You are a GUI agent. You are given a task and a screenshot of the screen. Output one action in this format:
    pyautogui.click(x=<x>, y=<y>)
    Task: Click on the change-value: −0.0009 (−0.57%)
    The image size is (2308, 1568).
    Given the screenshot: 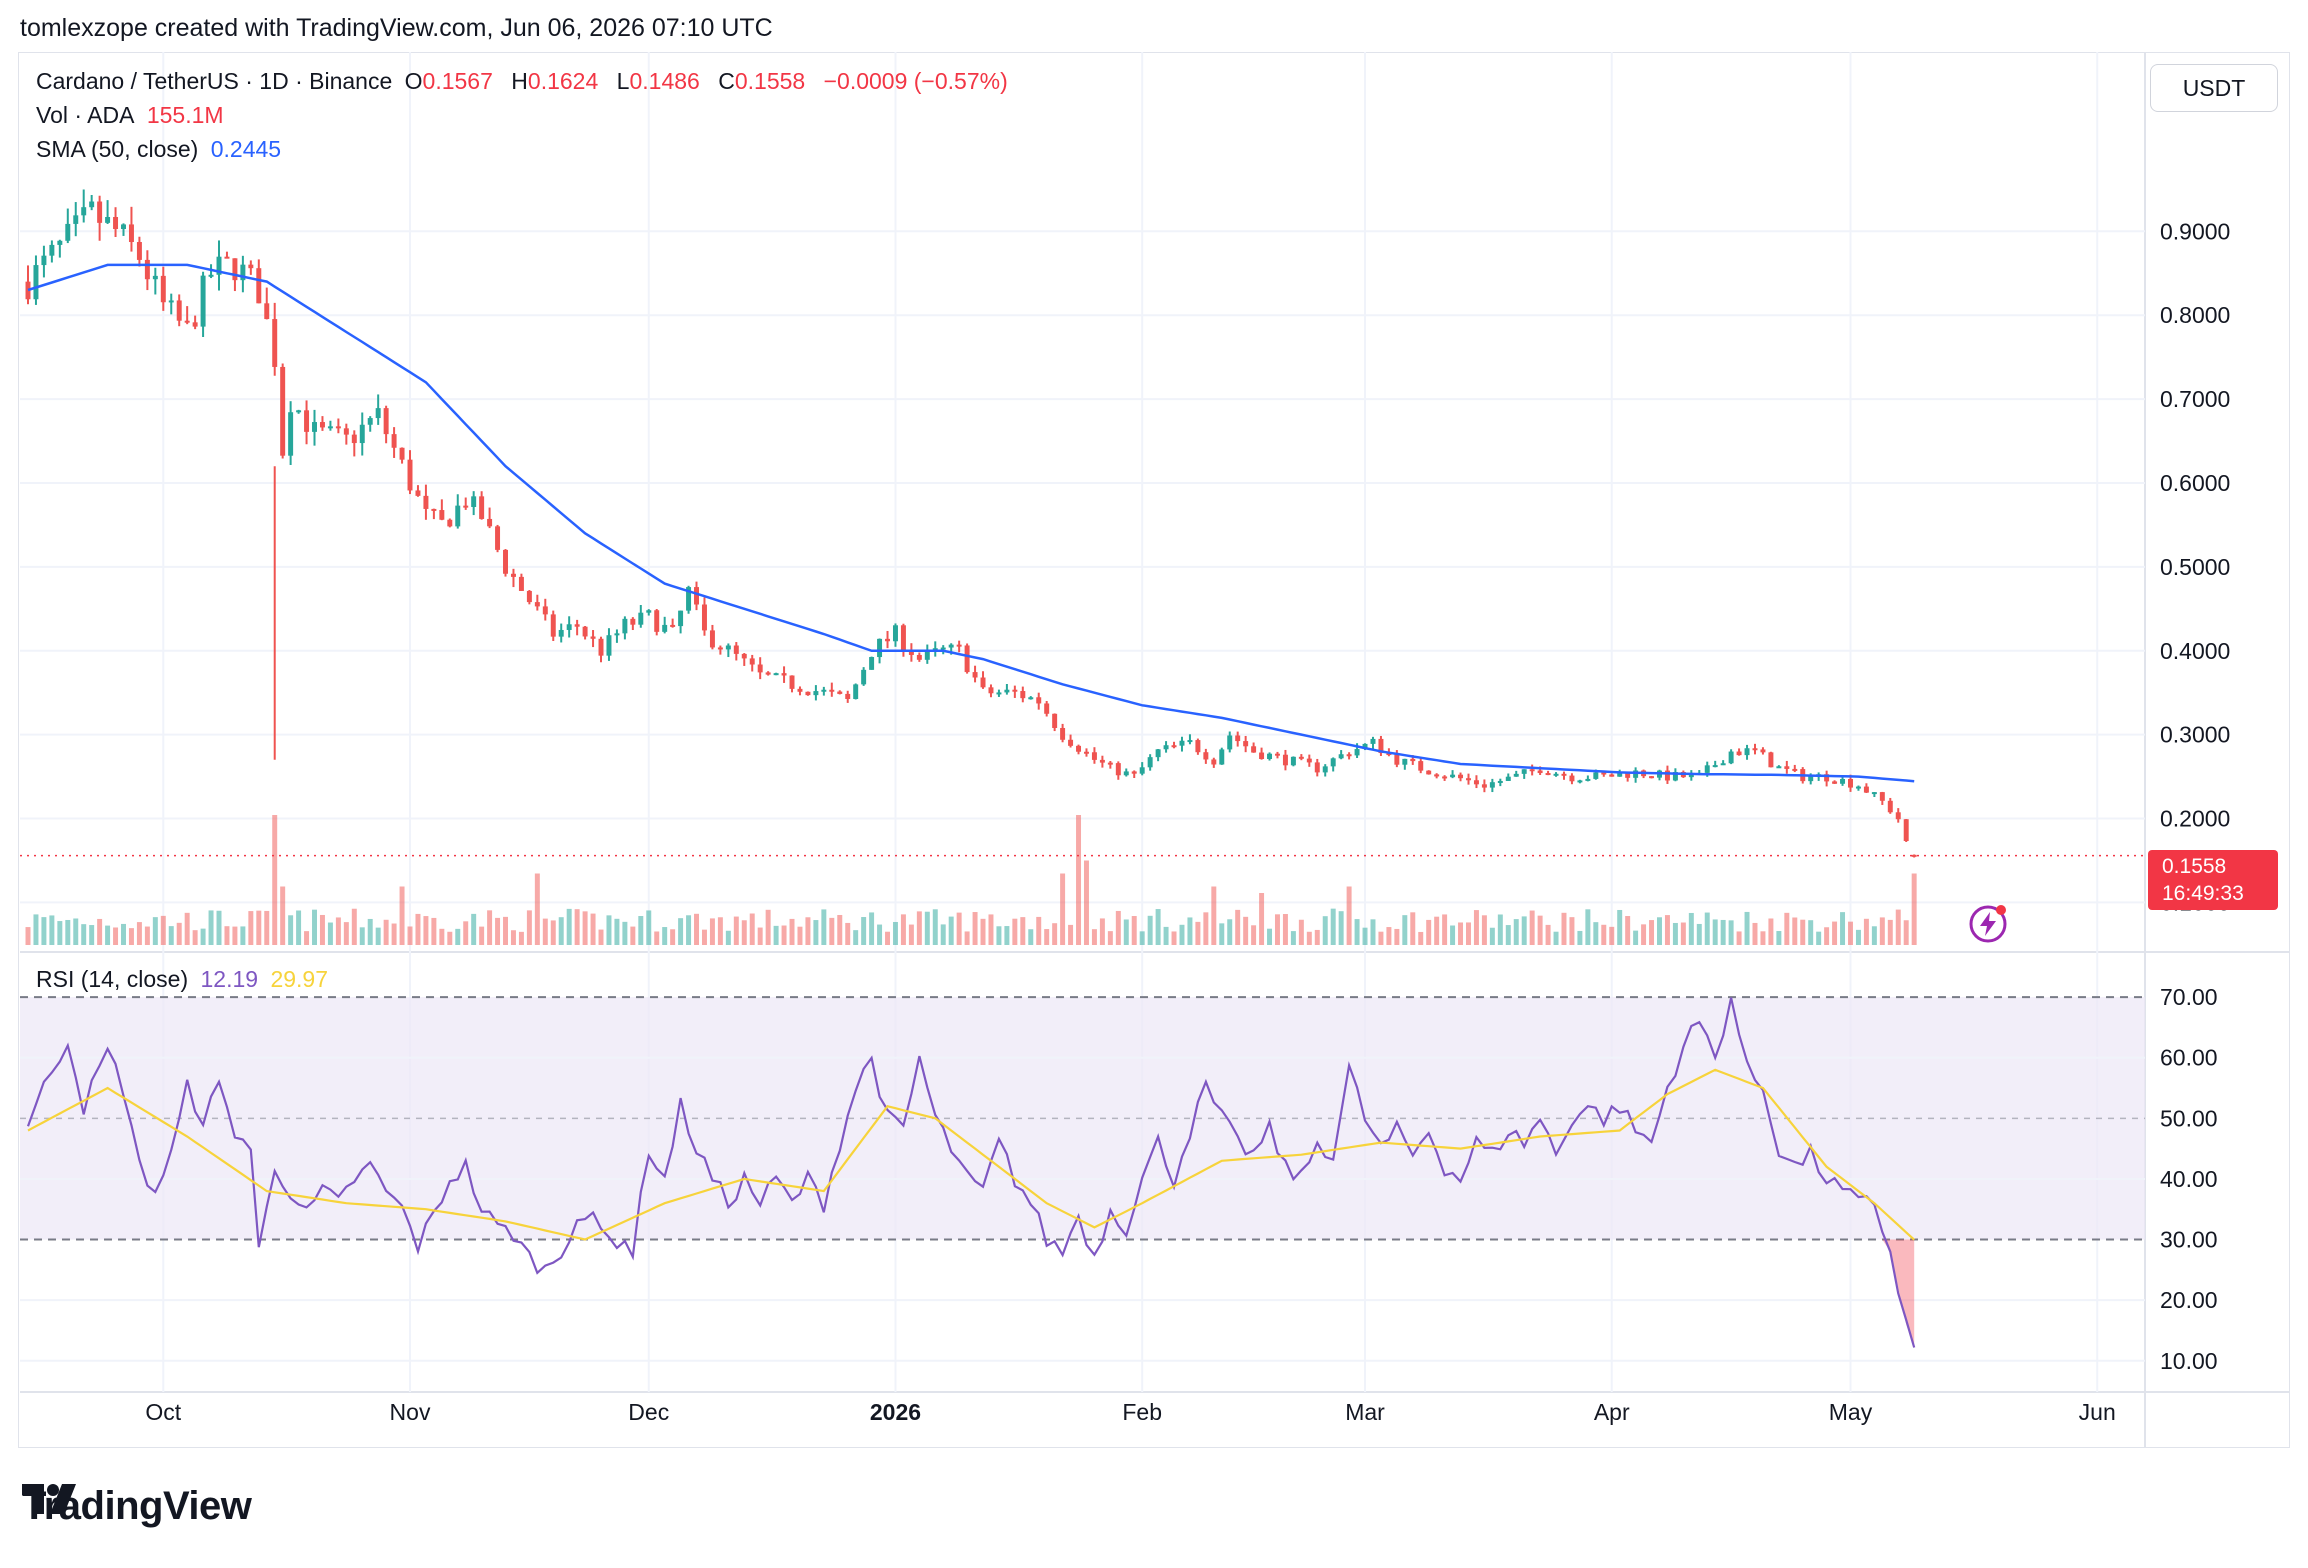 What is the action you would take?
    pyautogui.click(x=915, y=81)
    